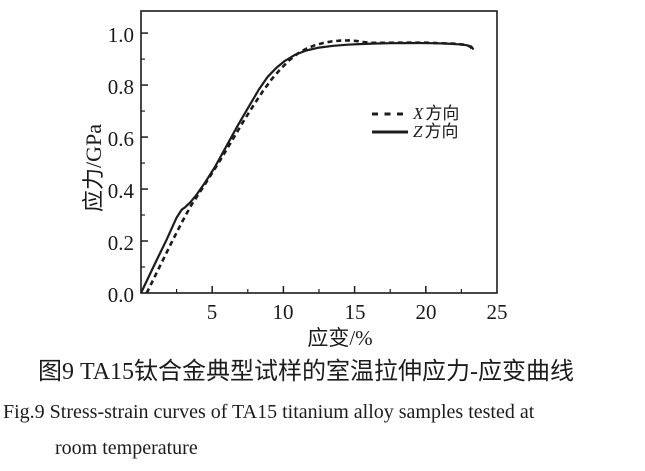  Describe the element at coordinates (126, 448) in the screenshot. I see `figure-caption-english-line2: room temperature` at that location.